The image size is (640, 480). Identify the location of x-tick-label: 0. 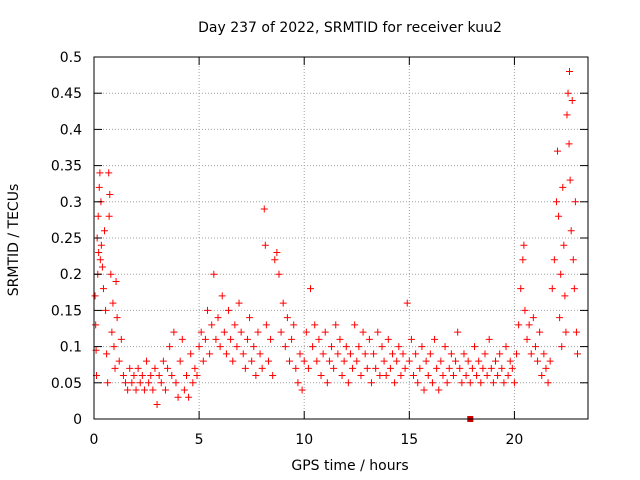
(94, 440).